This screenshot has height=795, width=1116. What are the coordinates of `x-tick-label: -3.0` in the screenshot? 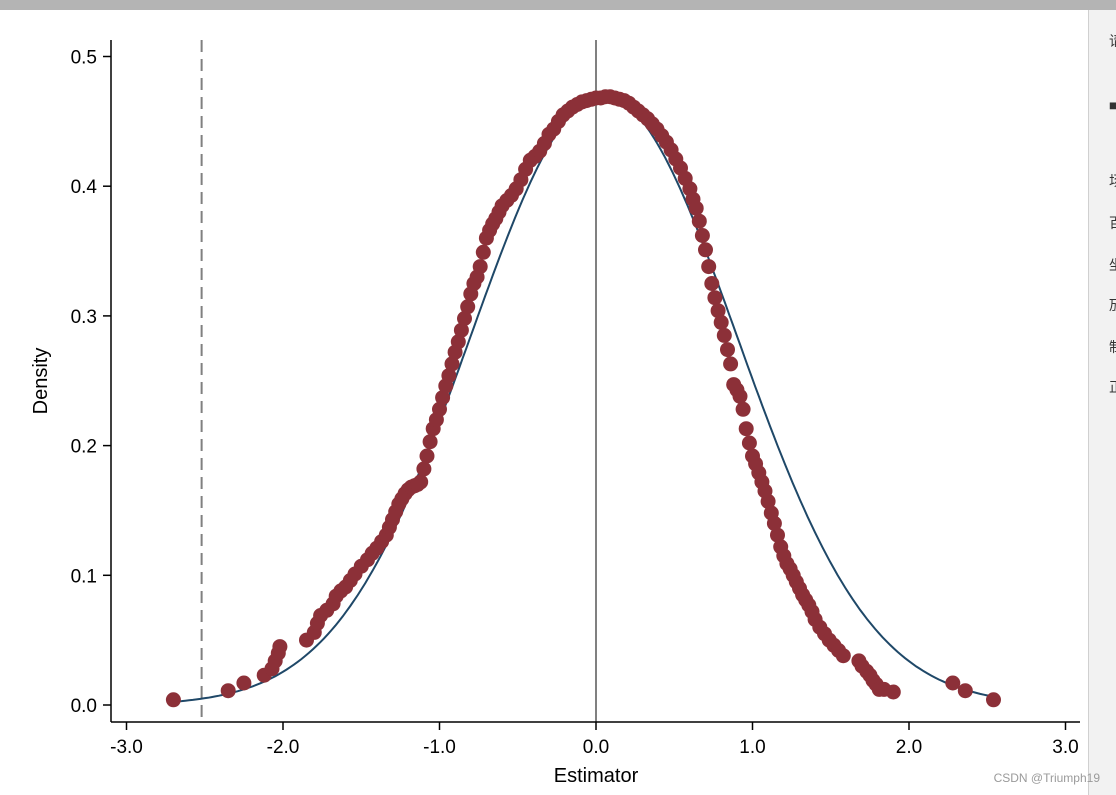 It's located at (126, 747).